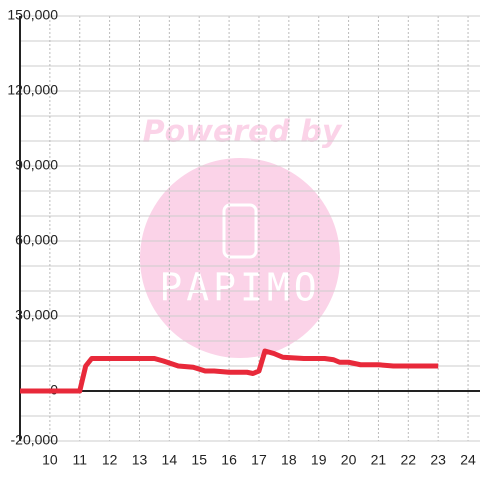 The image size is (480, 480). Describe the element at coordinates (36, 165) in the screenshot. I see `y-tick-label: 90,000` at that location.